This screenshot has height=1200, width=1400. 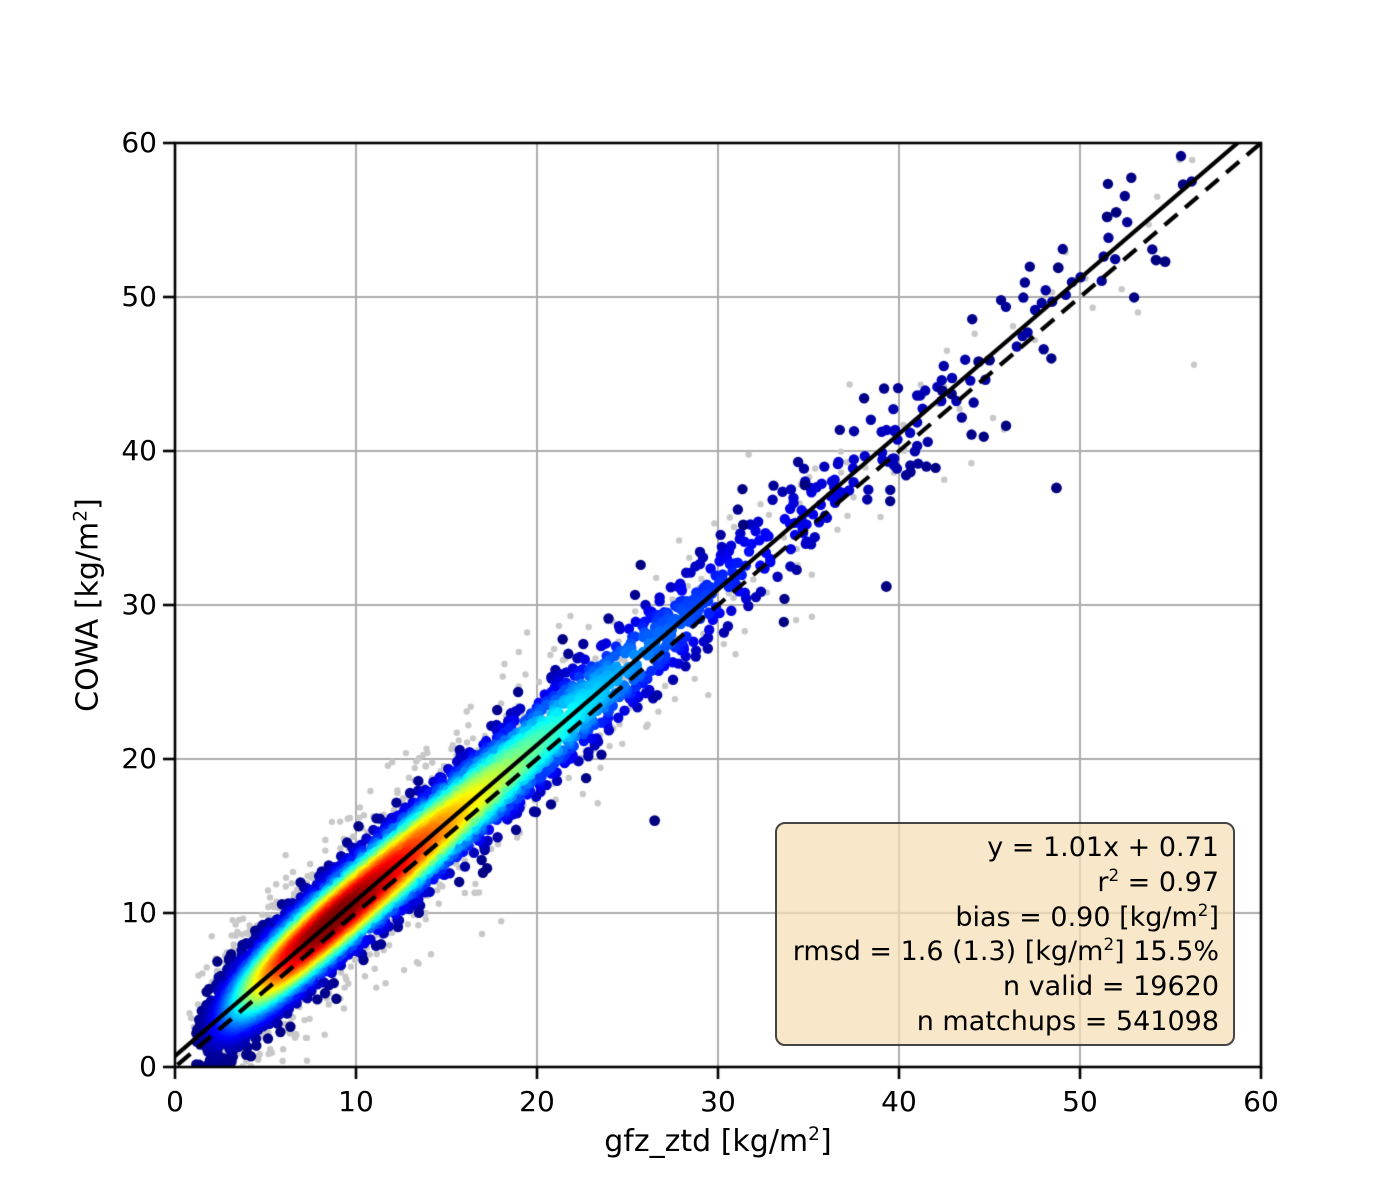 I want to click on stats-line: rmsd = 1.6 (1.3) [kg/m2] 15.5%, so click(x=1005, y=951).